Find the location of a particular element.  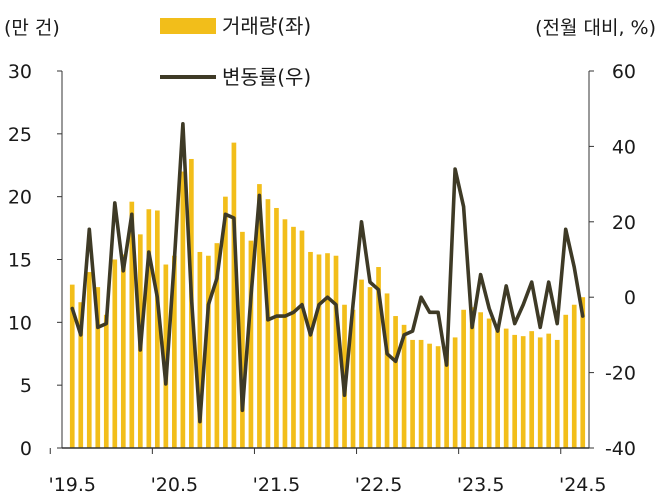

right-tick-label: -20 is located at coordinates (620, 374).